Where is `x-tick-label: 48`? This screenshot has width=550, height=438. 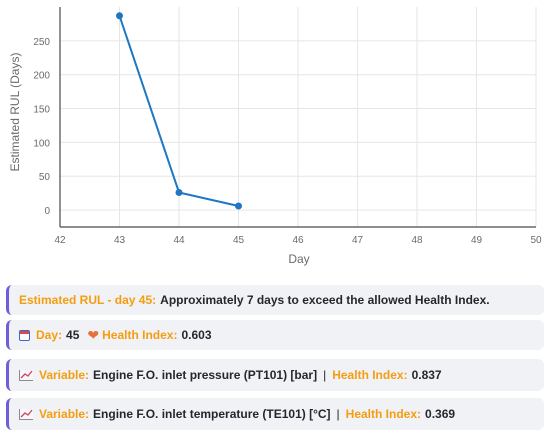
x-tick-label: 48 is located at coordinates (417, 240).